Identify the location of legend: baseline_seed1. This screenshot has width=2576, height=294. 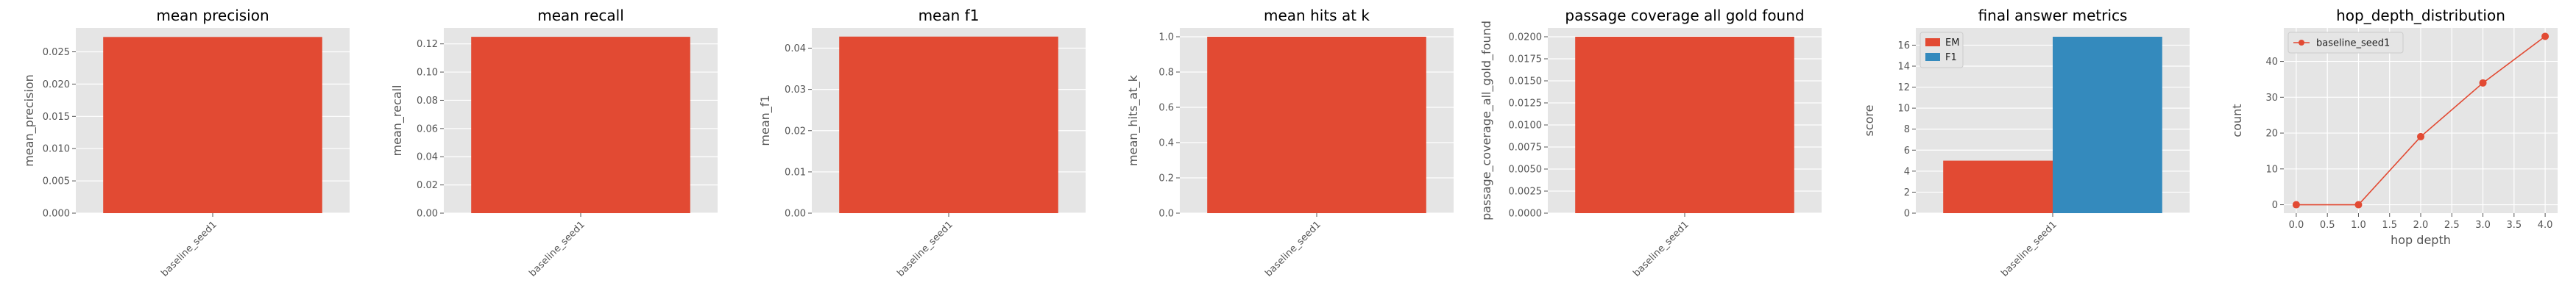
(2345, 43).